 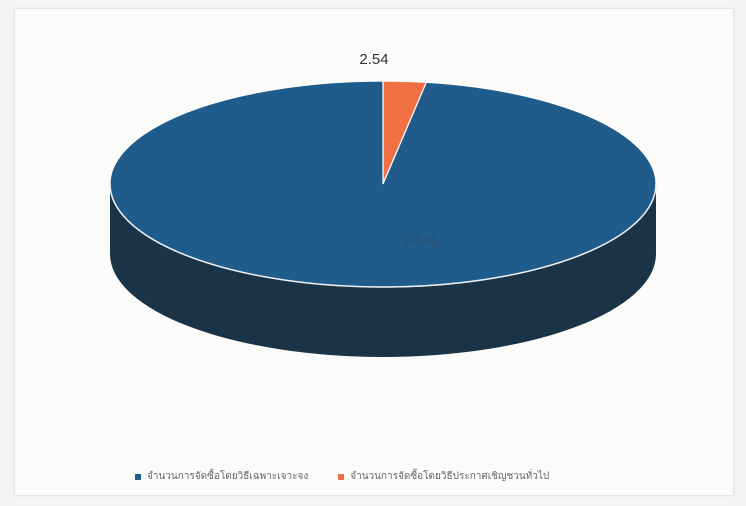 What do you see at coordinates (228, 476) in the screenshot?
I see `legend-label-specific: จำนวนการจัดซื้อโดยวิธีเฉพาะเจาะจง` at bounding box center [228, 476].